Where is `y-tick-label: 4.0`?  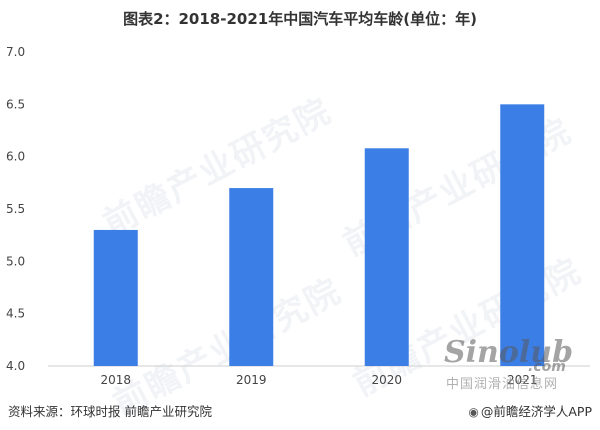 y-tick-label: 4.0 is located at coordinates (15, 366).